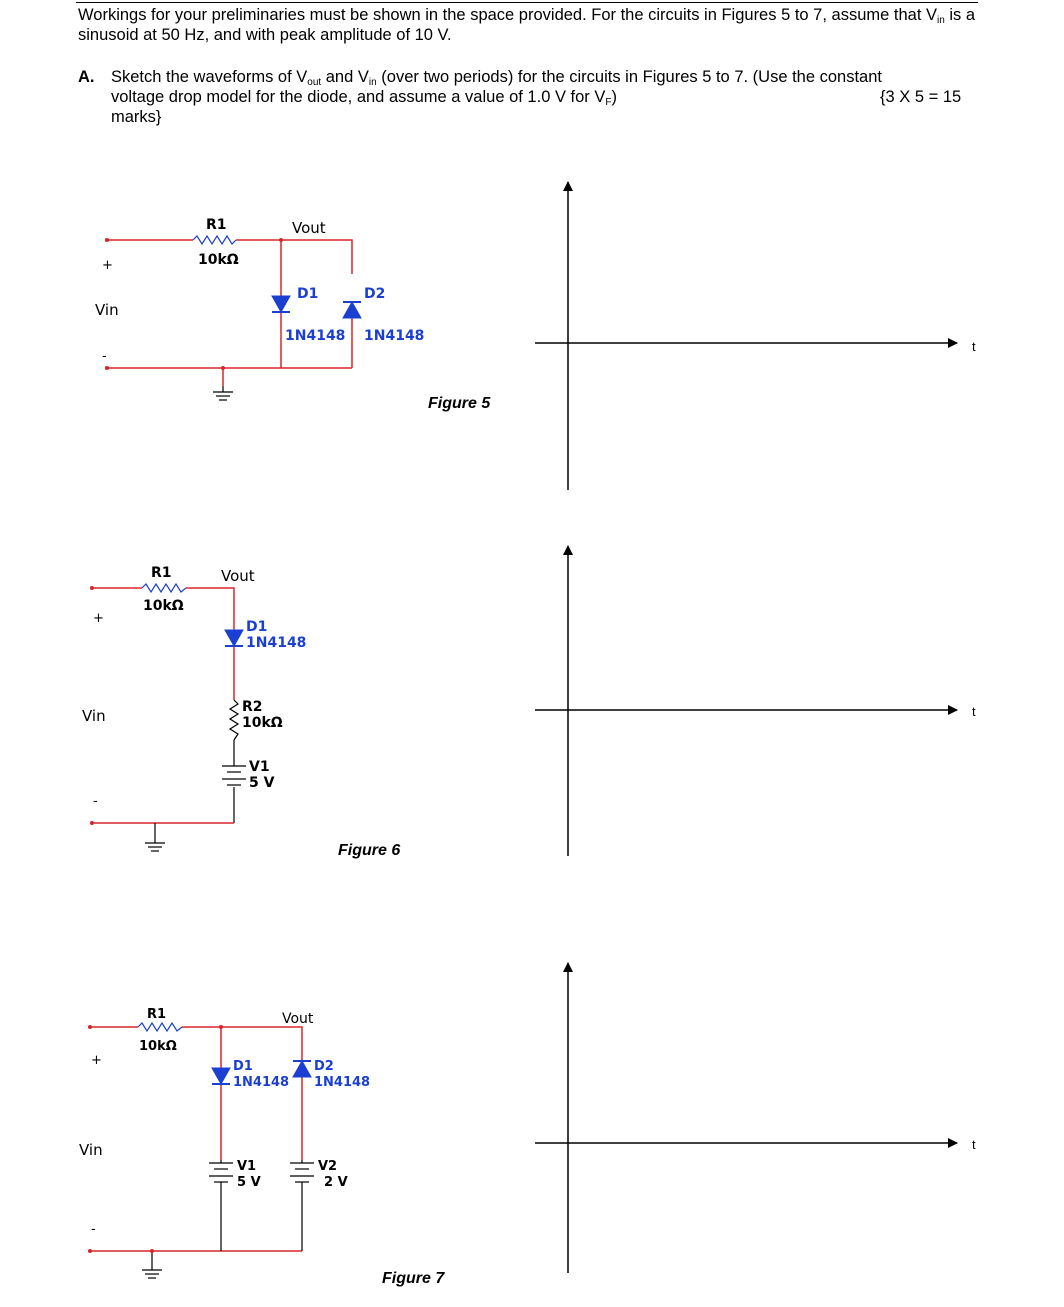 This screenshot has width=1064, height=1307. What do you see at coordinates (369, 850) in the screenshot?
I see `figure-6-caption: Figure 6` at bounding box center [369, 850].